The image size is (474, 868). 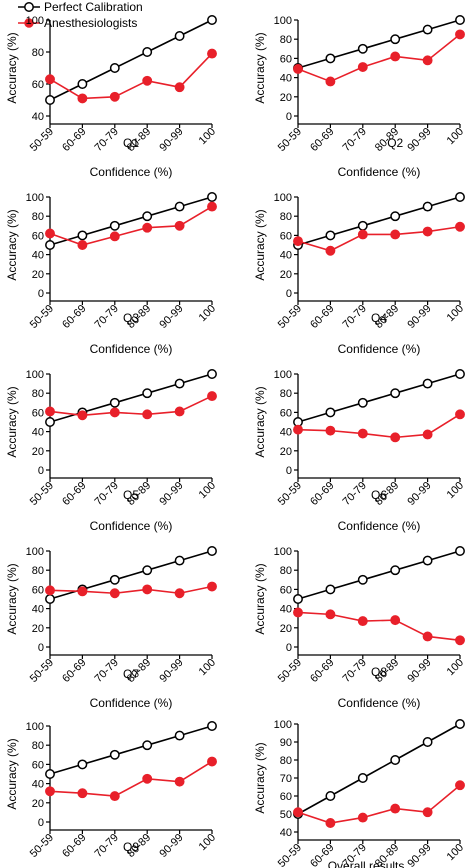 What do you see at coordinates (207, 842) in the screenshot?
I see `panel-9-xtick-label: 100` at bounding box center [207, 842].